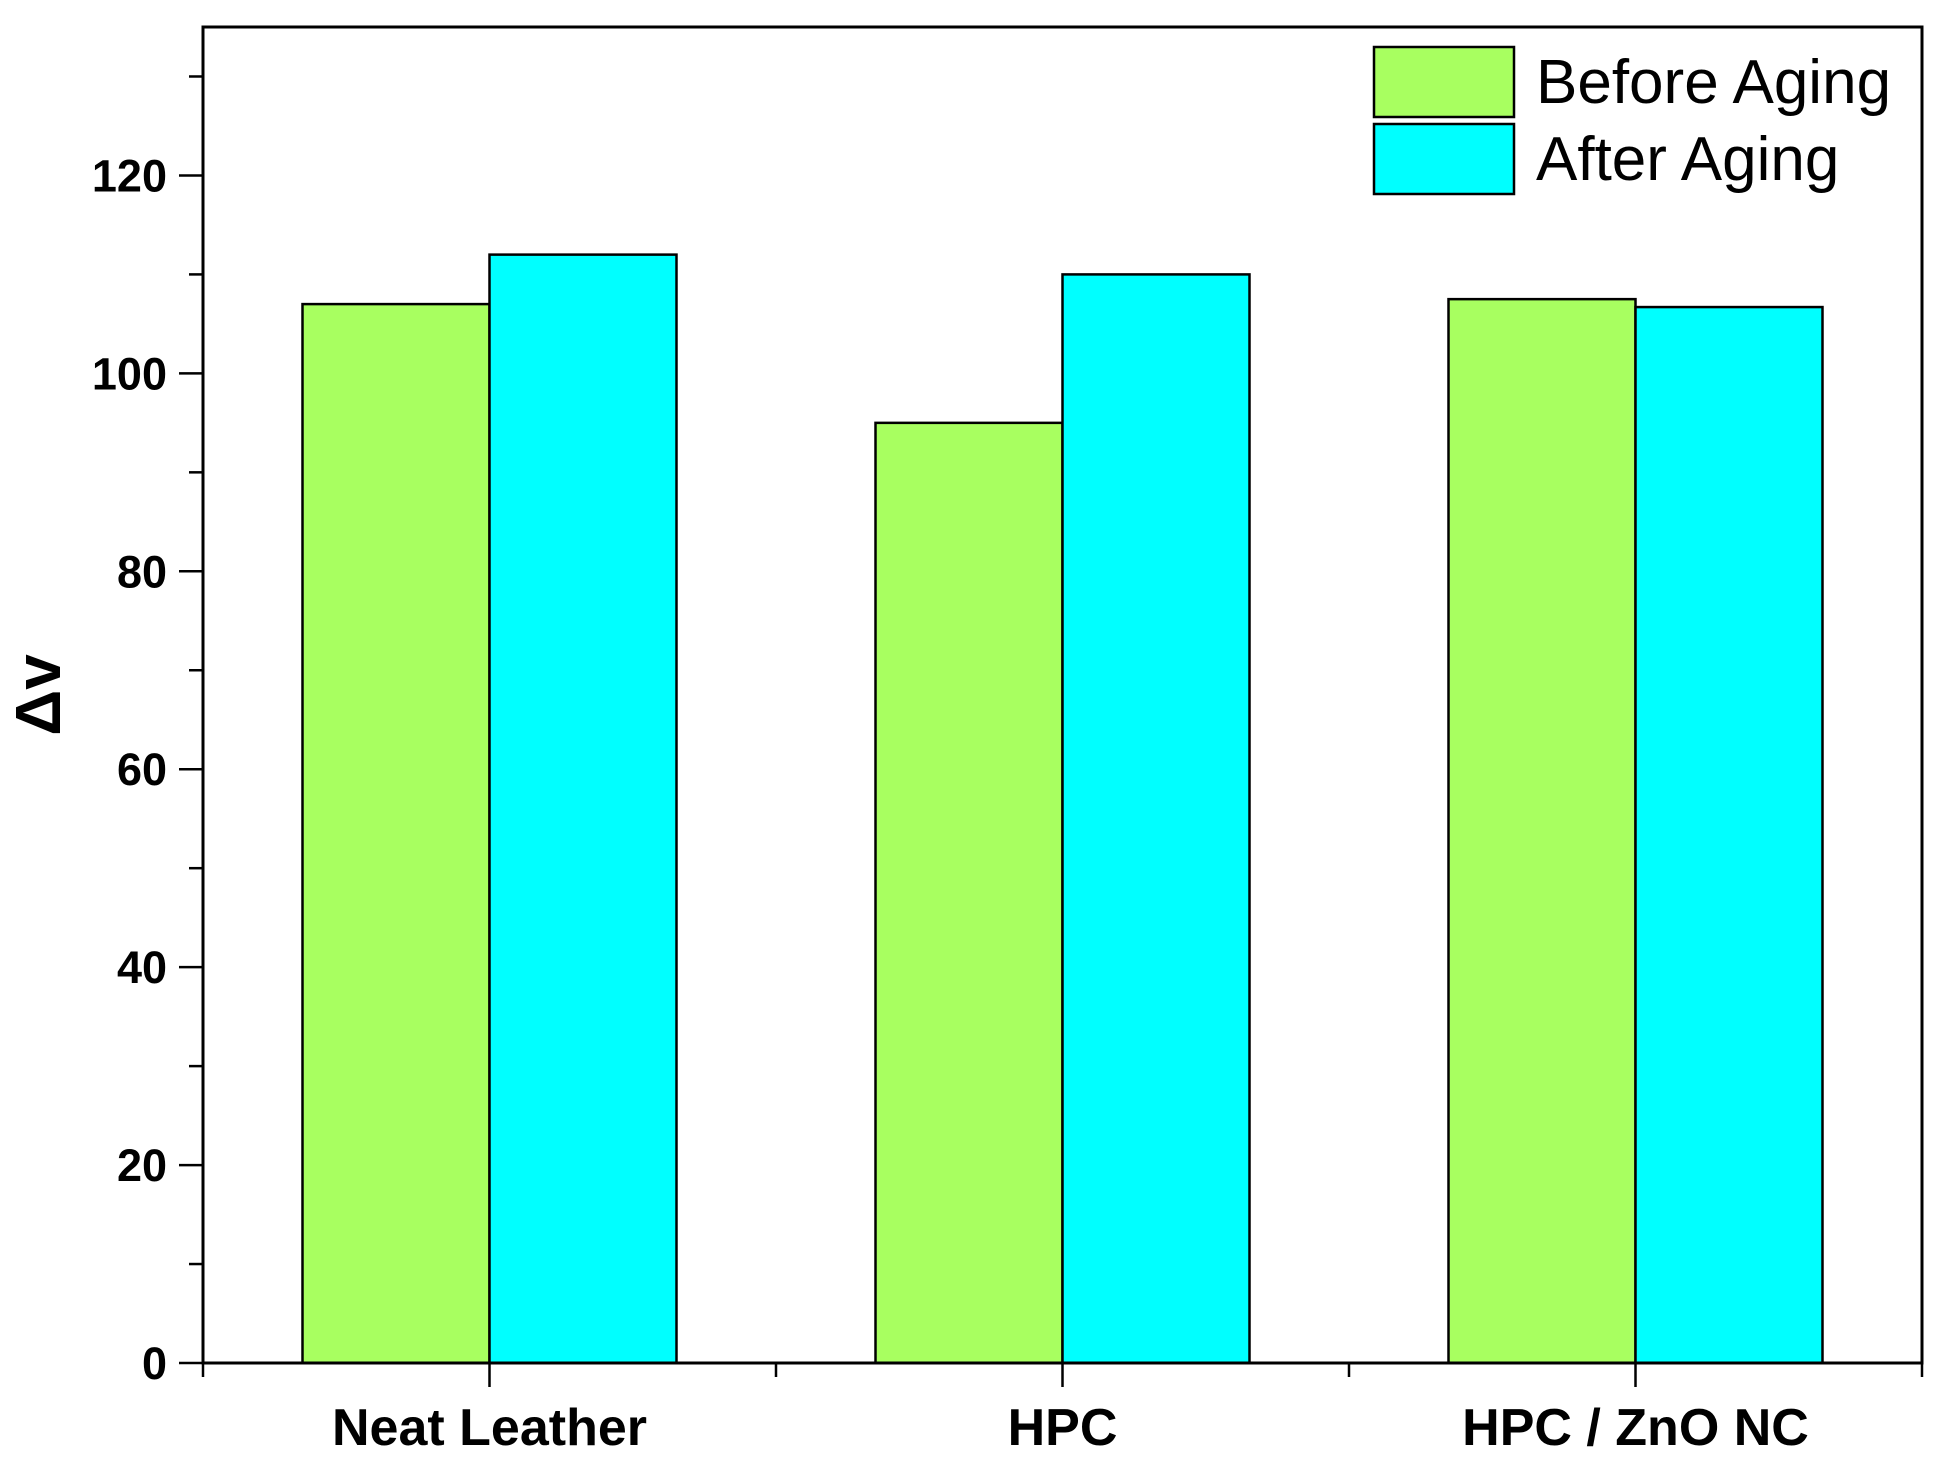 This screenshot has height=1472, width=1937. I want to click on y-tick-label: 120, so click(129, 175).